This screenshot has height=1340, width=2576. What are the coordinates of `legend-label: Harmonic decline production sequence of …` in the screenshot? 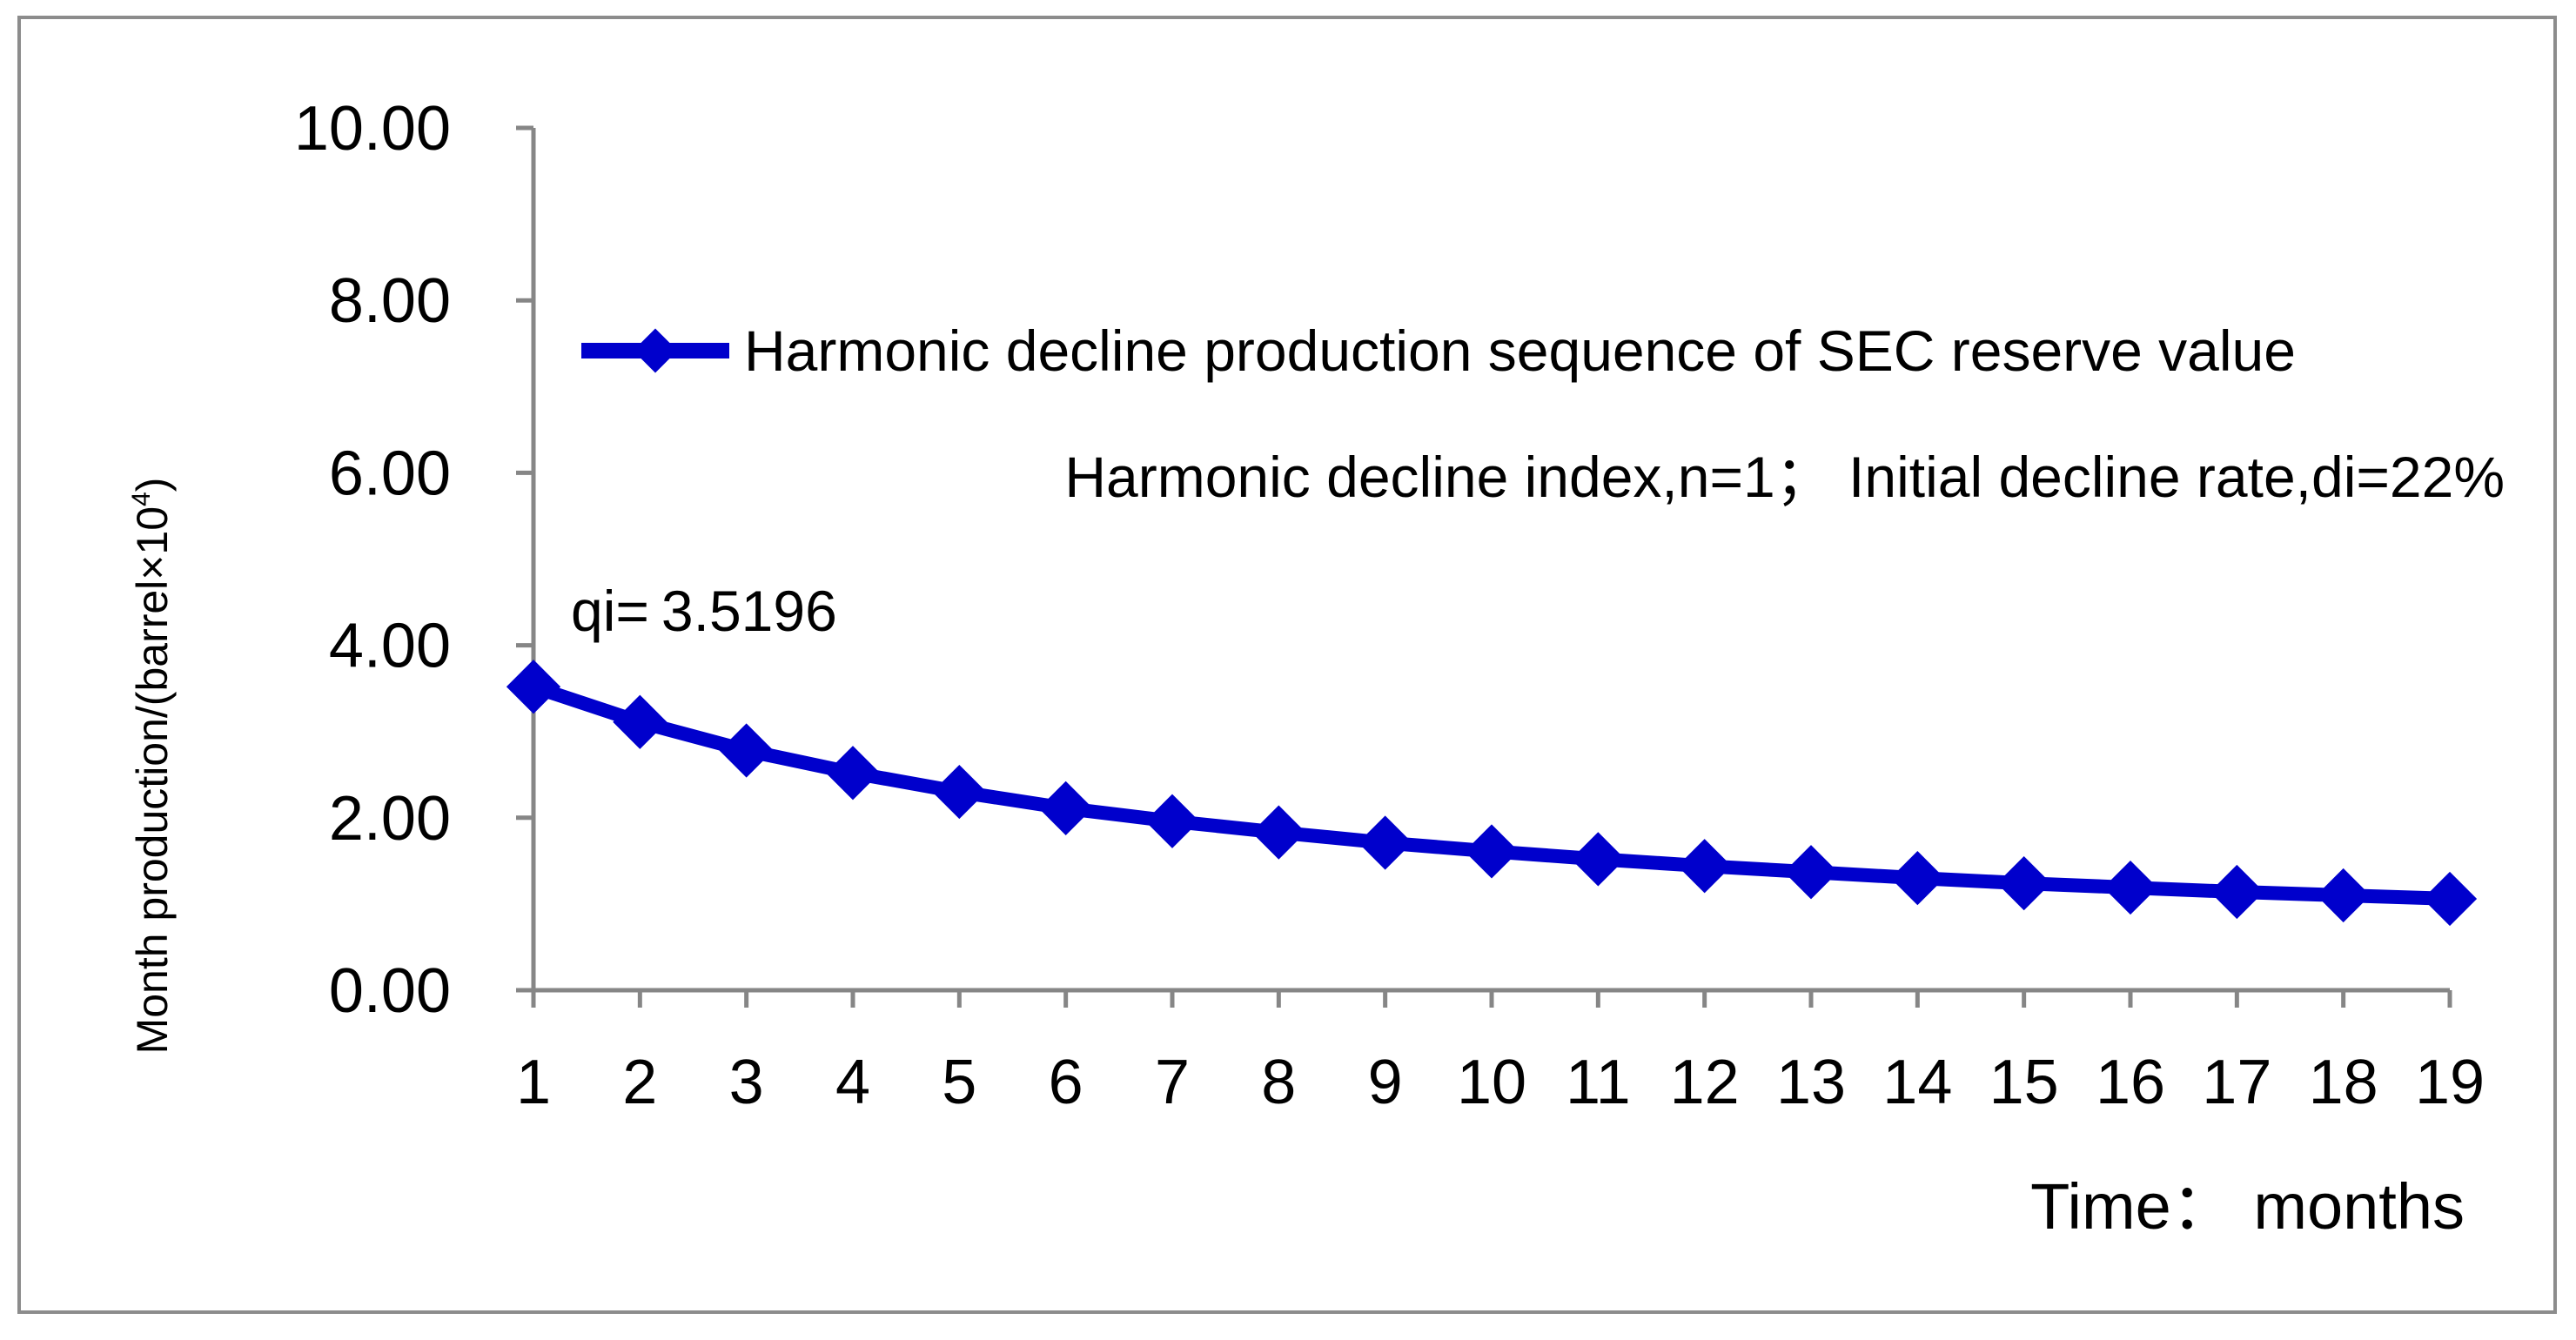 It's located at (1520, 350).